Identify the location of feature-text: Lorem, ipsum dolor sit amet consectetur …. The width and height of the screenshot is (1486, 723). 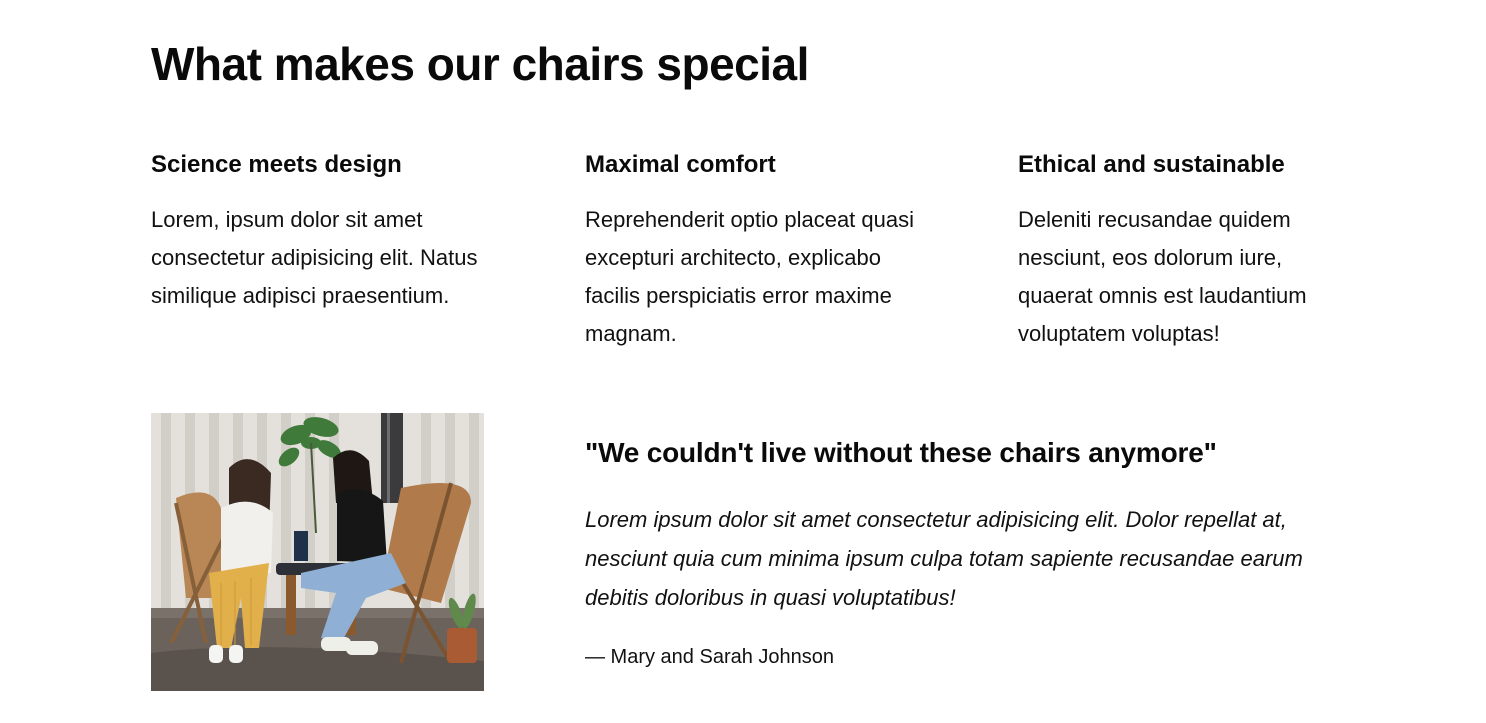
(314, 257).